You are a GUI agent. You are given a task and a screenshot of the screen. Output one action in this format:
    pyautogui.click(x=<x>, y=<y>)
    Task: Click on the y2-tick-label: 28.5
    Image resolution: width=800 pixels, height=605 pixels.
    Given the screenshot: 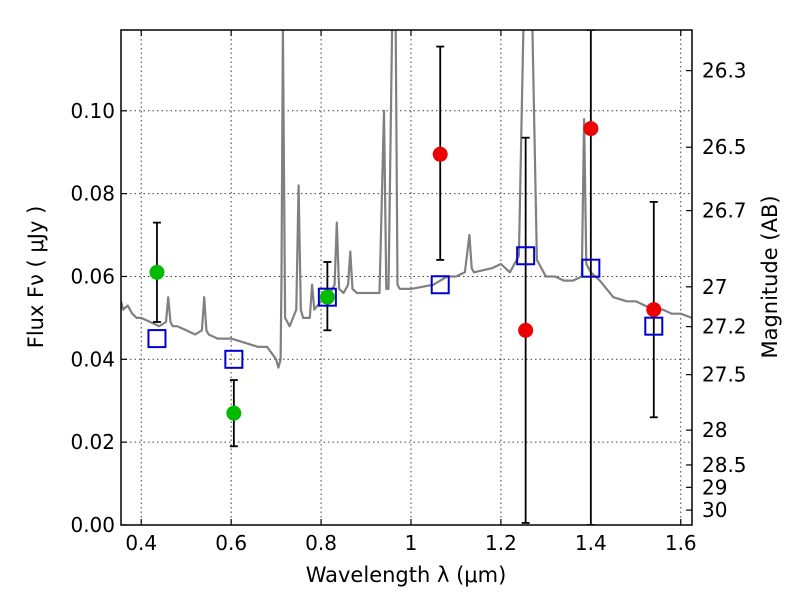 What is the action you would take?
    pyautogui.click(x=724, y=465)
    